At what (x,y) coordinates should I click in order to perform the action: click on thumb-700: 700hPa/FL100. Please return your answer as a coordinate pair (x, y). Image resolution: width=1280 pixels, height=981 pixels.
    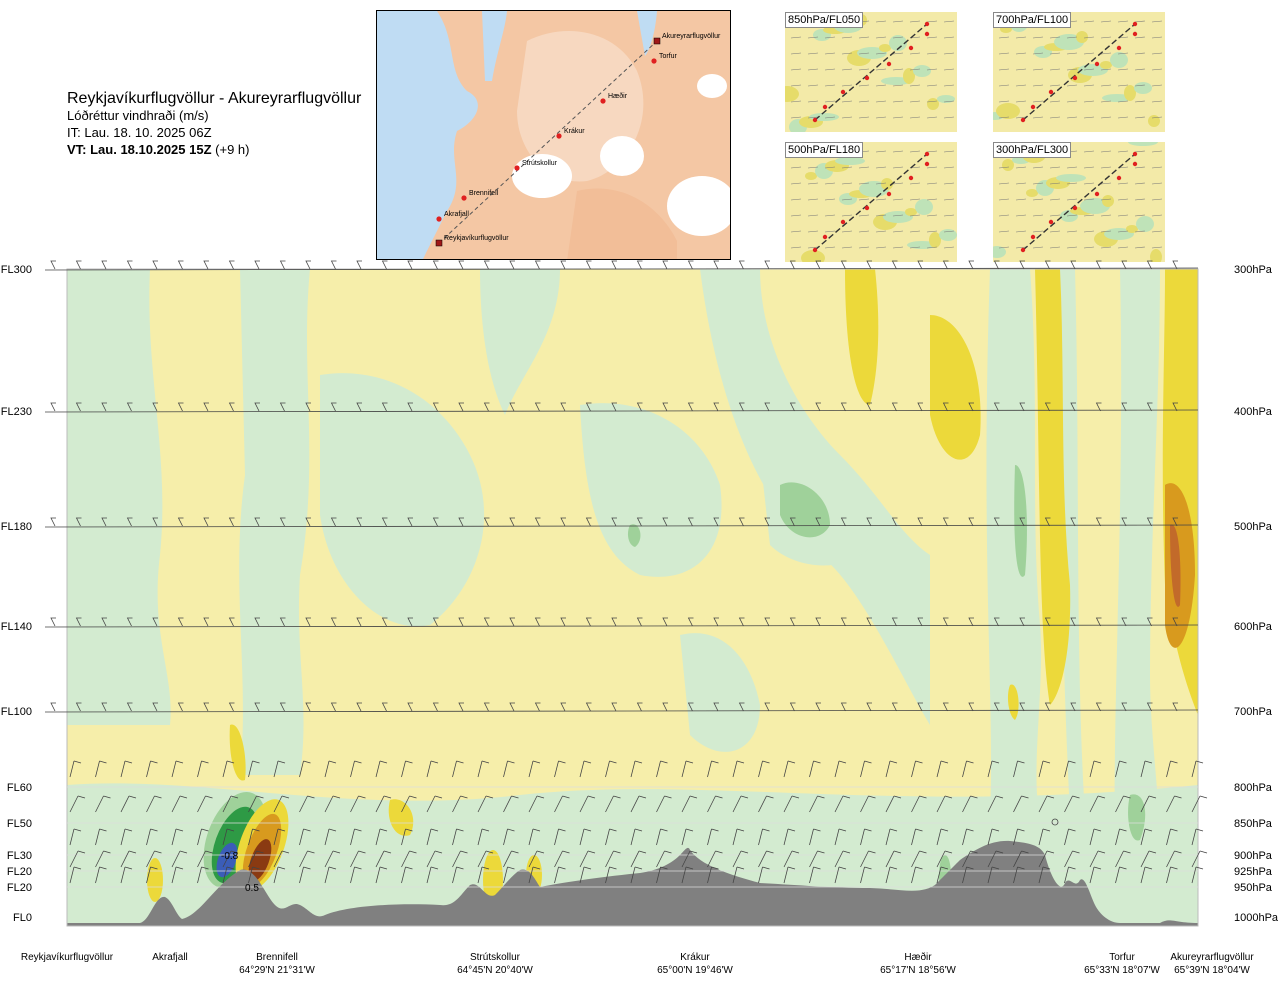
    Looking at the image, I should click on (1079, 72).